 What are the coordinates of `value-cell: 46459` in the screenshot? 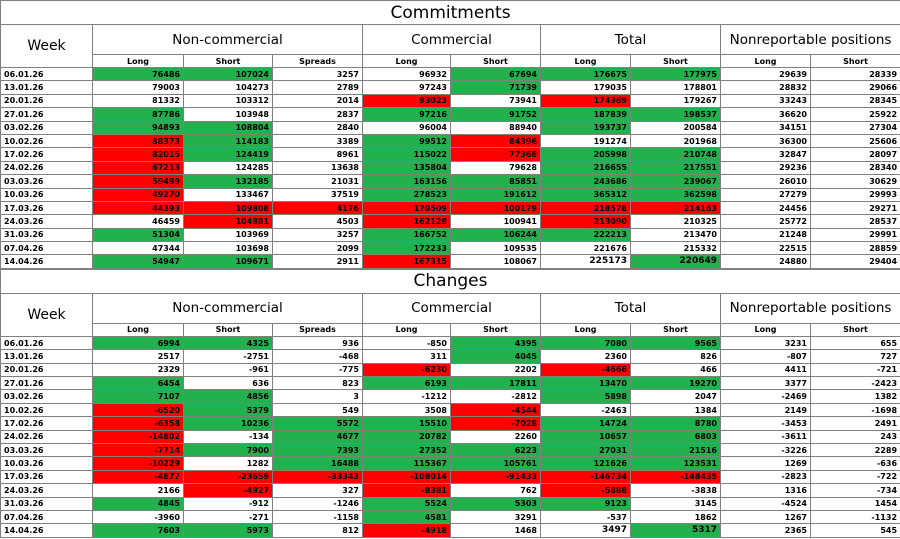 It's located at (138, 221).